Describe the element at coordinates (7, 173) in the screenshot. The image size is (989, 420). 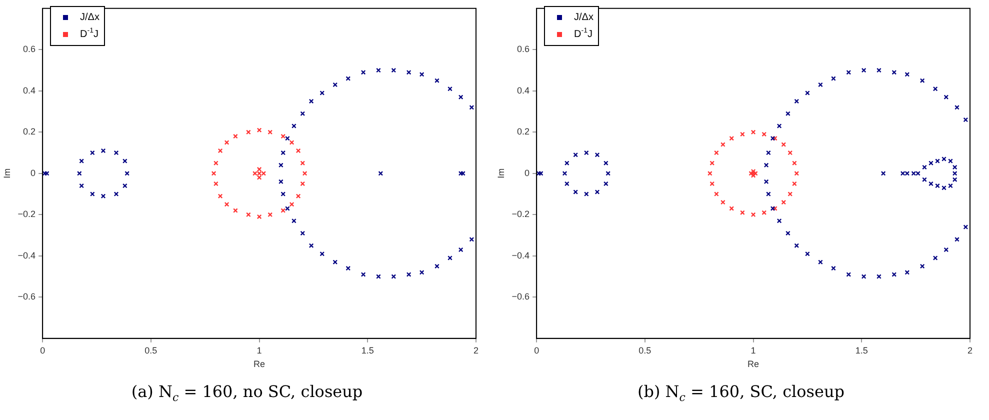
I see `y-axis-title: Im` at that location.